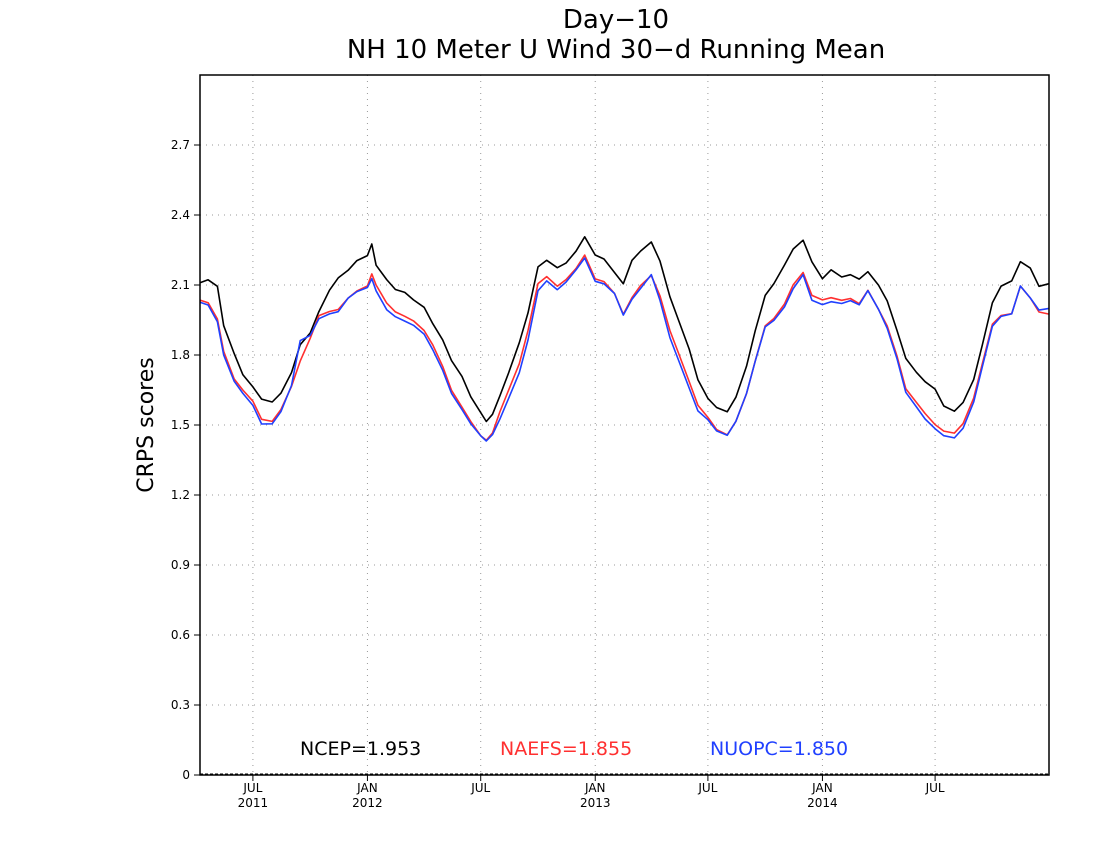  I want to click on y-axis-ticks: 0 0.3 0.6 0.9 1.2 1.5 1.8 2.1 2.4 2.7, so click(185, 460).